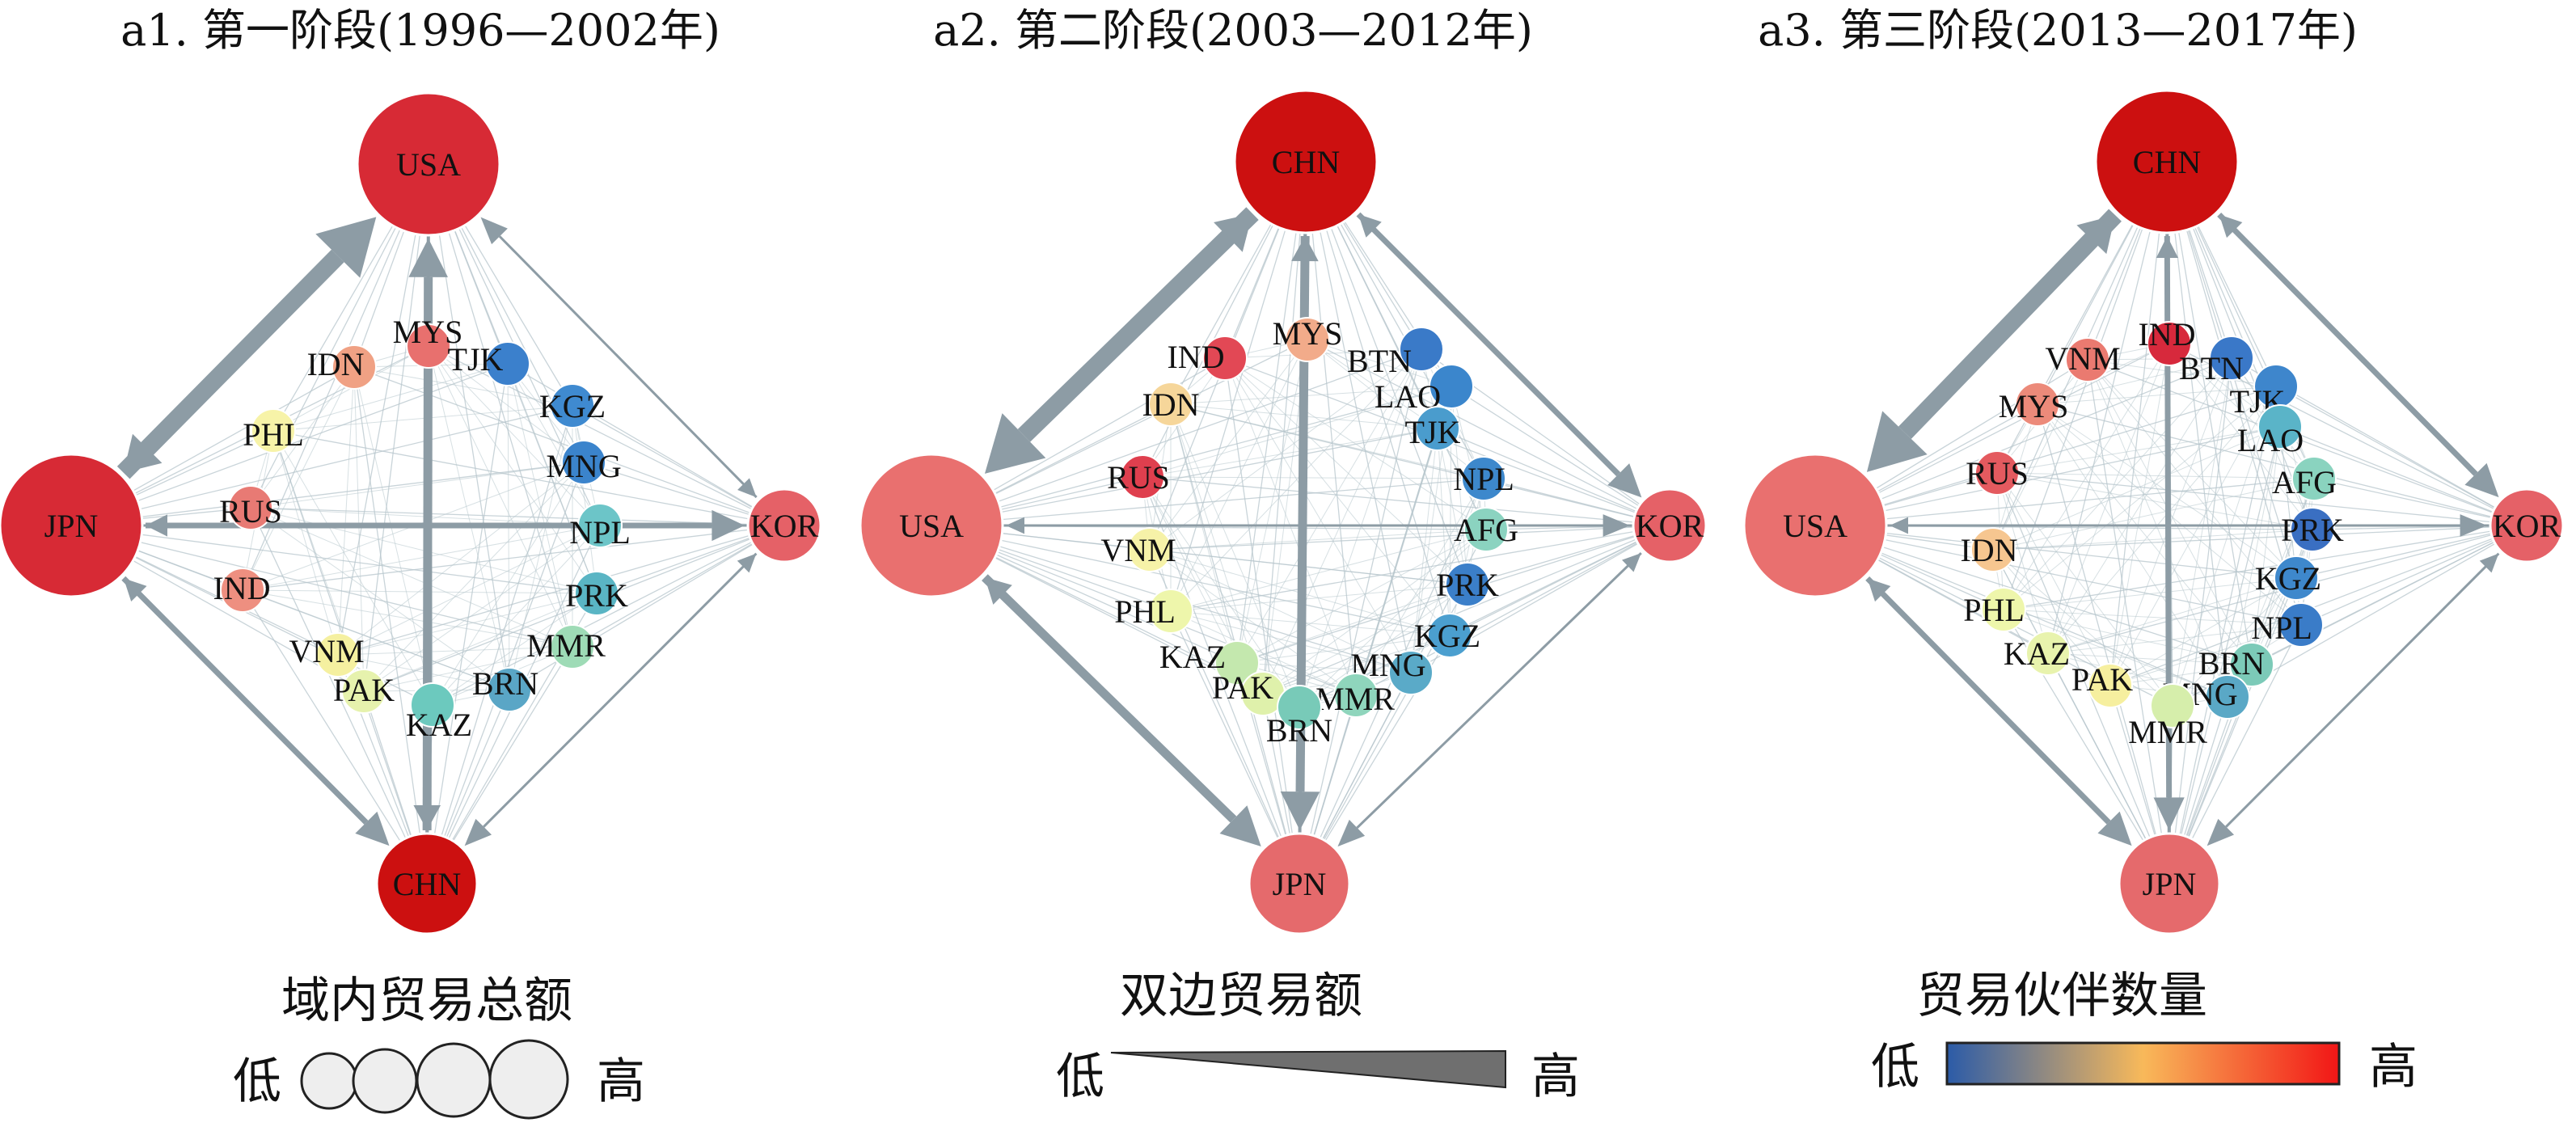  What do you see at coordinates (2102, 684) in the screenshot?
I see `country-node: PAK` at bounding box center [2102, 684].